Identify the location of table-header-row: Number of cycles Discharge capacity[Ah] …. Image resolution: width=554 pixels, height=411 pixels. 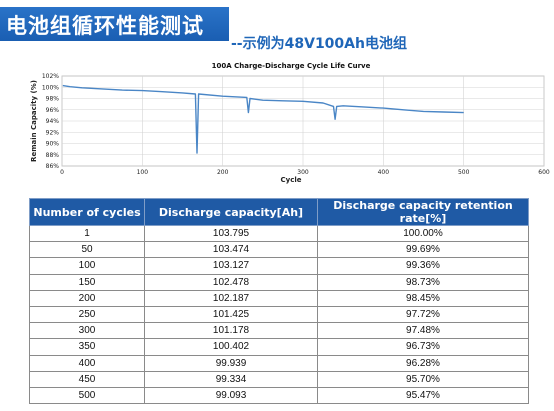
(279, 212).